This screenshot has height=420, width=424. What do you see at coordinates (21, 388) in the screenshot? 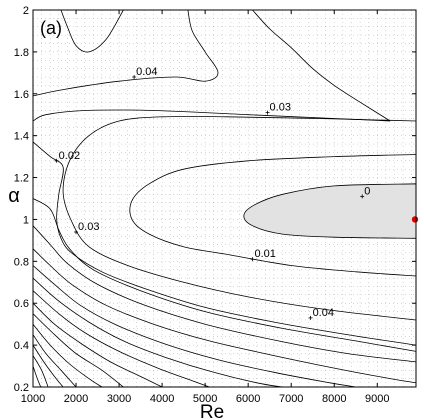
I see `y-tick-label: 0.2` at bounding box center [21, 388].